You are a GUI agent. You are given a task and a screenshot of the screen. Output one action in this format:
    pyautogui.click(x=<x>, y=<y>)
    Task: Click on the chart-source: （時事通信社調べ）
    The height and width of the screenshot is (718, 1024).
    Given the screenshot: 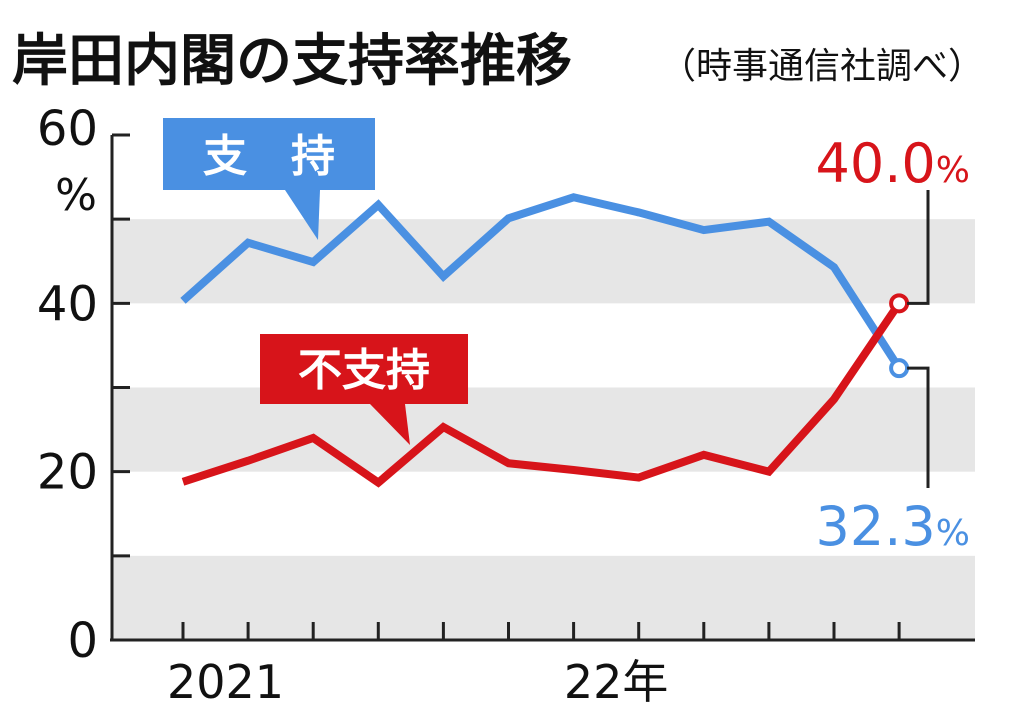 What is the action you would take?
    pyautogui.click(x=822, y=66)
    